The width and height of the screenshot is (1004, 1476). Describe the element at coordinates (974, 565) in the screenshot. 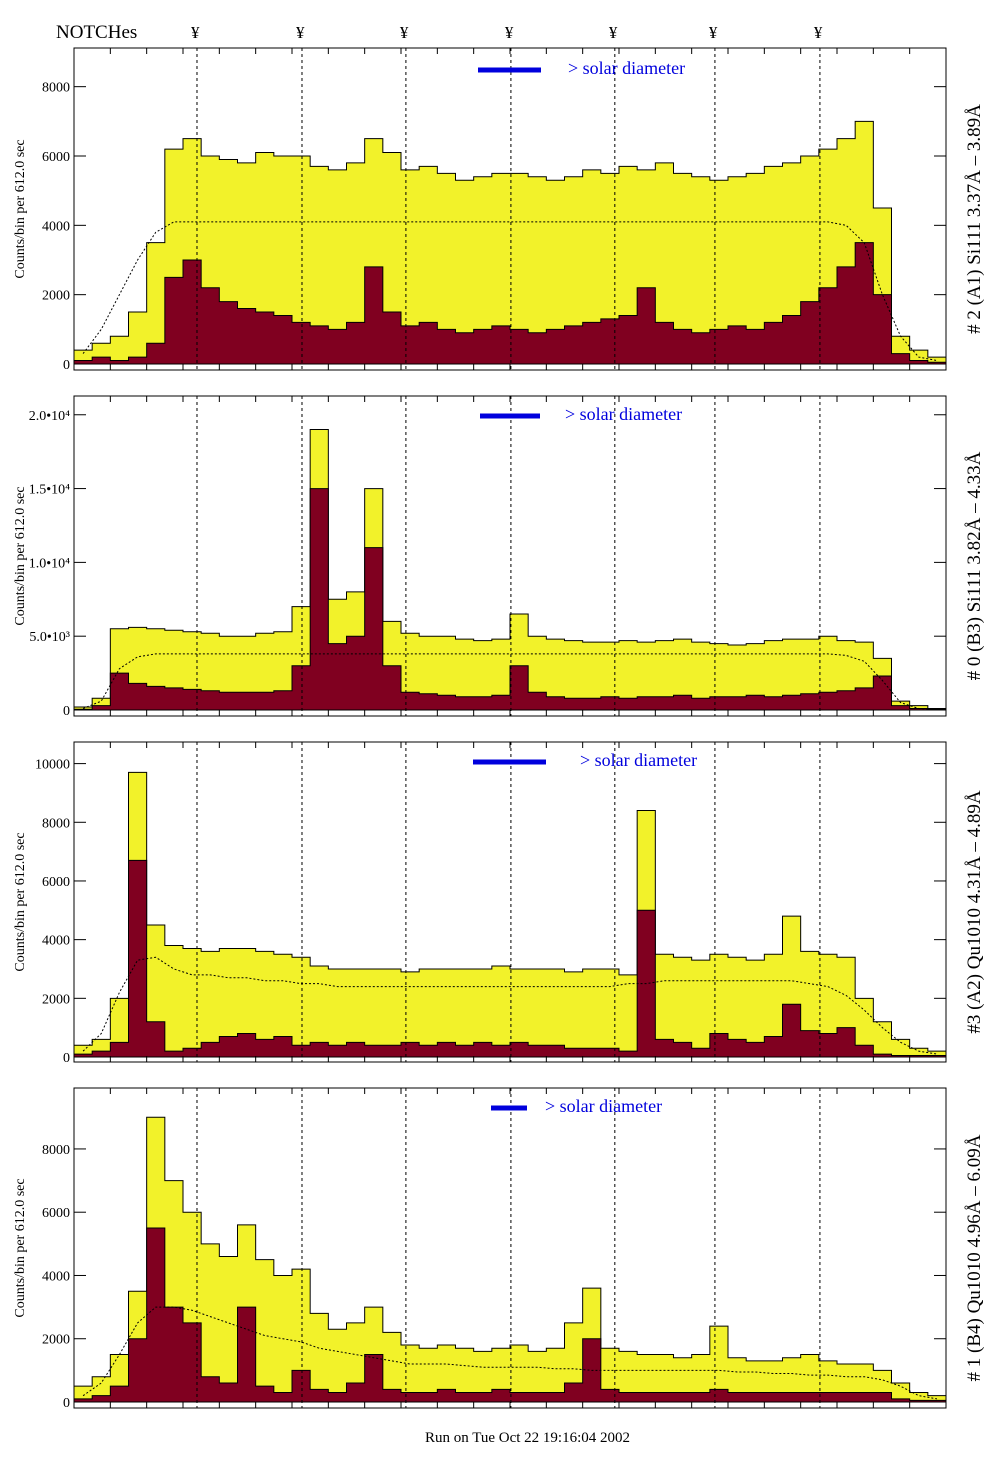

I see `panel-title: # 0 (B3) Si111 3.82Å – 4.33Å` at that location.